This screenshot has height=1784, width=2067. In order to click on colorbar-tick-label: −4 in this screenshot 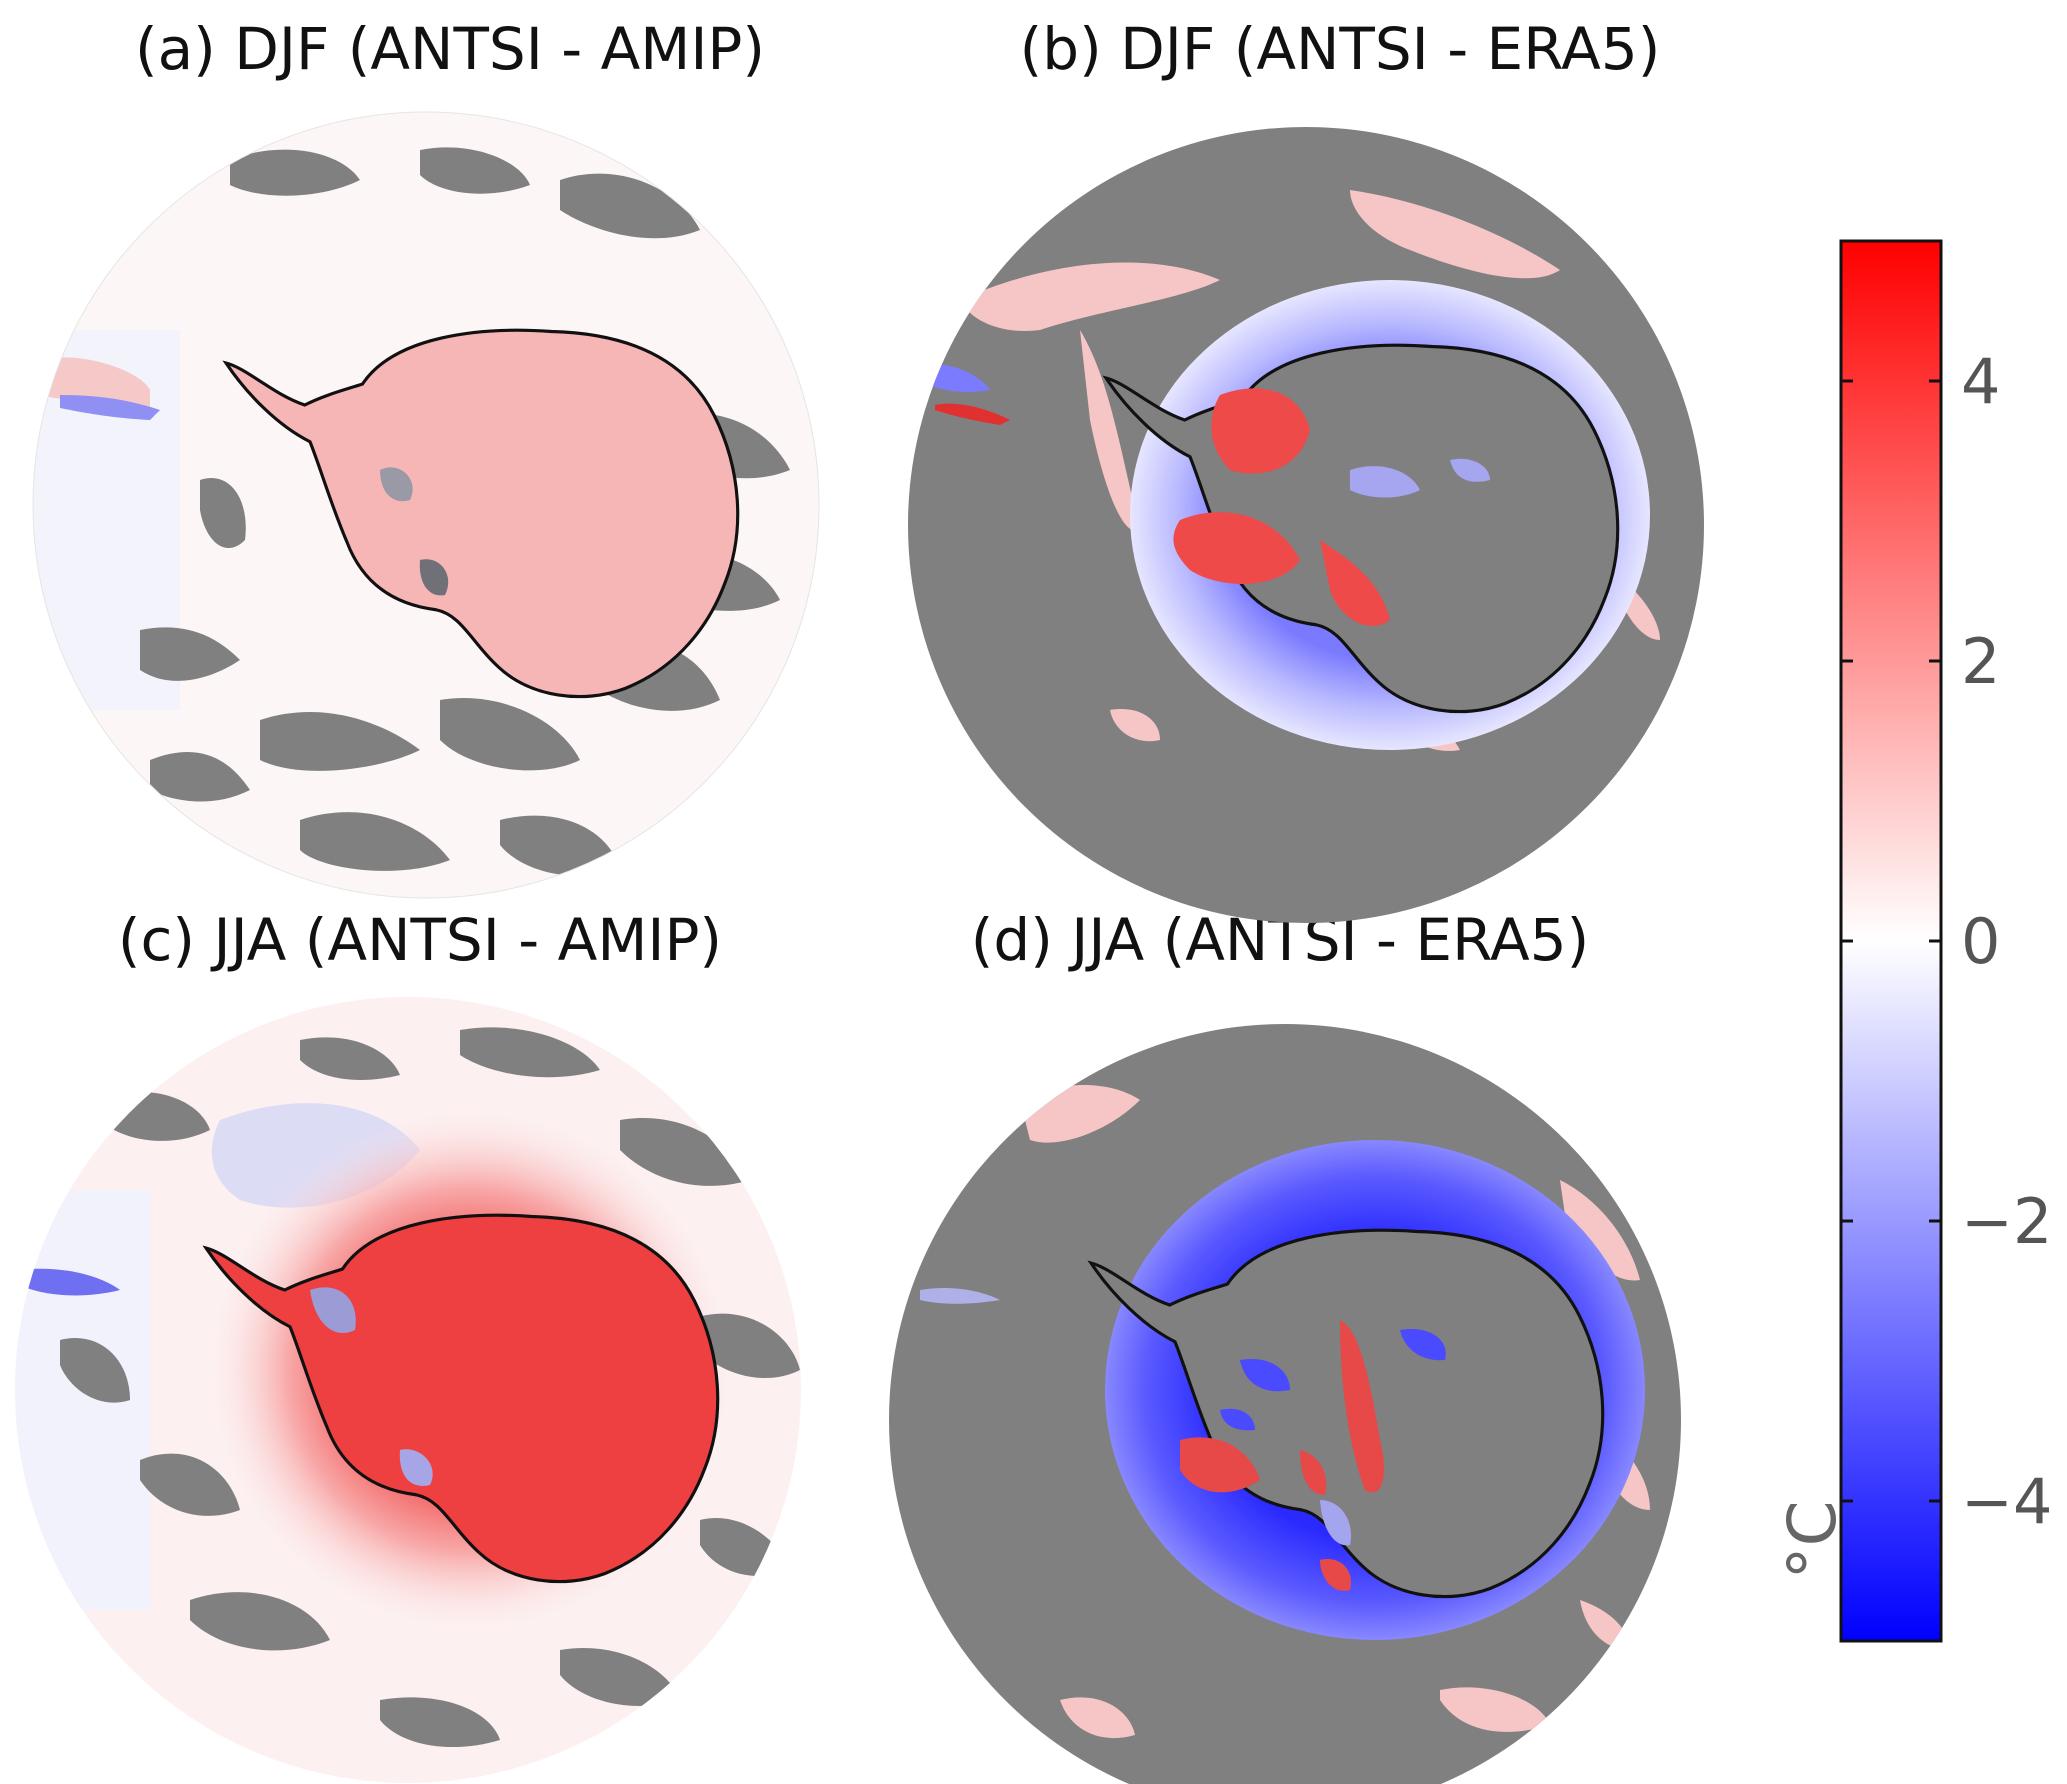, I will do `click(2006, 1501)`.